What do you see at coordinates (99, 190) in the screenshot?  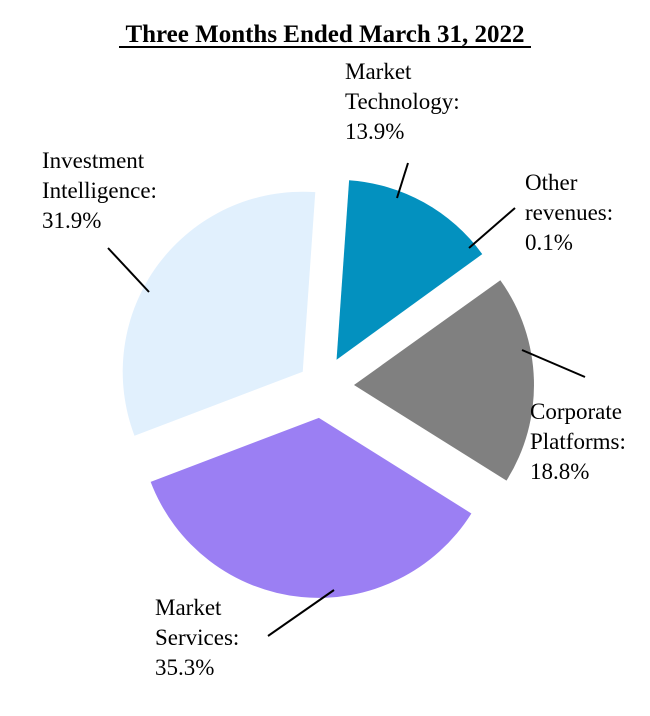 I see `slice-label: Investment Intelligence: 31.9%` at bounding box center [99, 190].